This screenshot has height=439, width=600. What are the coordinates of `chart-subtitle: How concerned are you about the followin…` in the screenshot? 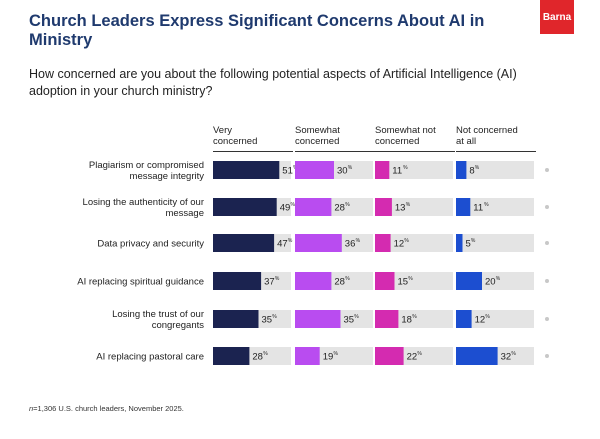 It's located at (273, 82).